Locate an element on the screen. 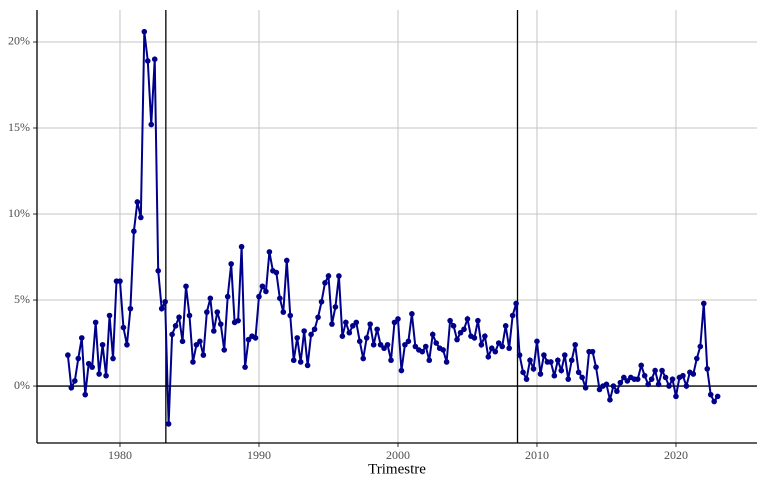 Image resolution: width=765 pixels, height=480 pixels. x-tick-label: 2010 is located at coordinates (537, 455).